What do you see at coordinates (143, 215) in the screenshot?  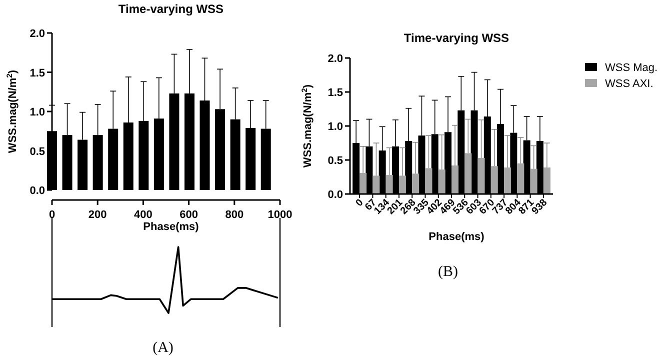 I see `x-tick-label: 400` at bounding box center [143, 215].